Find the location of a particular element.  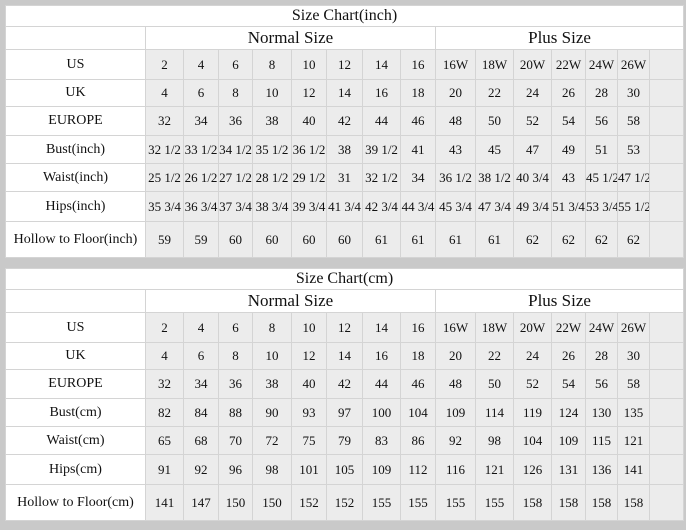

size-value: 36 is located at coordinates (235, 384).